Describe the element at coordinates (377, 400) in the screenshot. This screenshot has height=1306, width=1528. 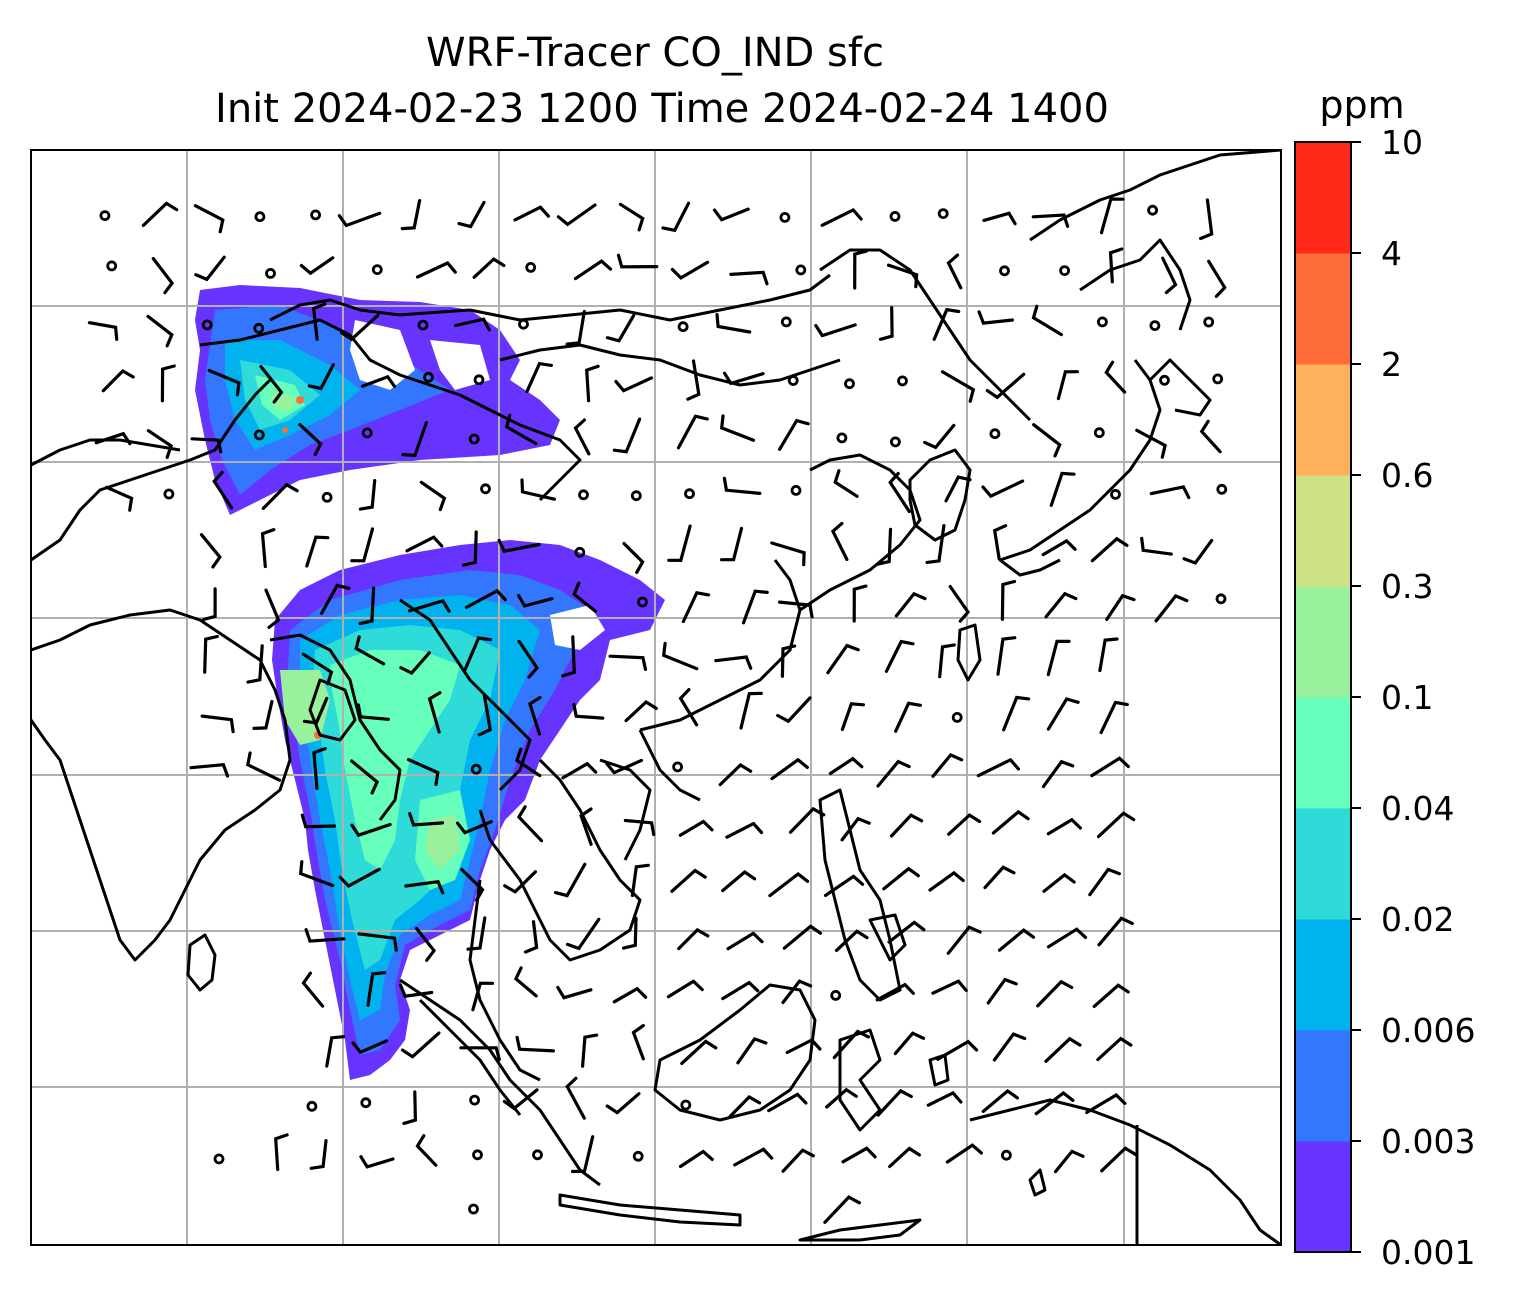
I see `concentration-plume-north` at that location.